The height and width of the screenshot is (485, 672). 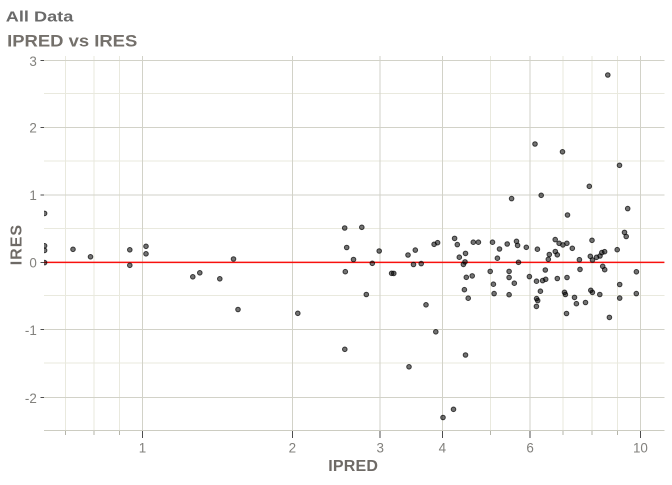 What do you see at coordinates (16, 244) in the screenshot?
I see `svg-text: IRES` at bounding box center [16, 244].